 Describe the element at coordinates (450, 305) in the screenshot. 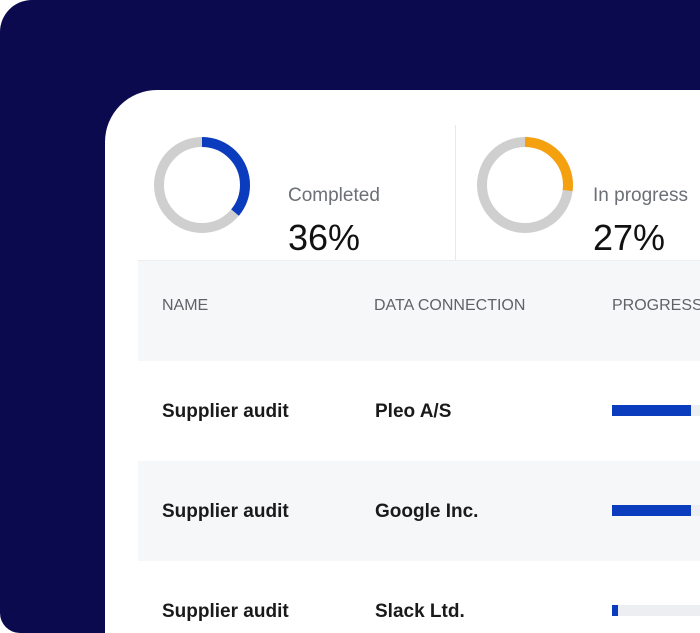

I see `header-data-connection: DATA CONNECTION` at that location.